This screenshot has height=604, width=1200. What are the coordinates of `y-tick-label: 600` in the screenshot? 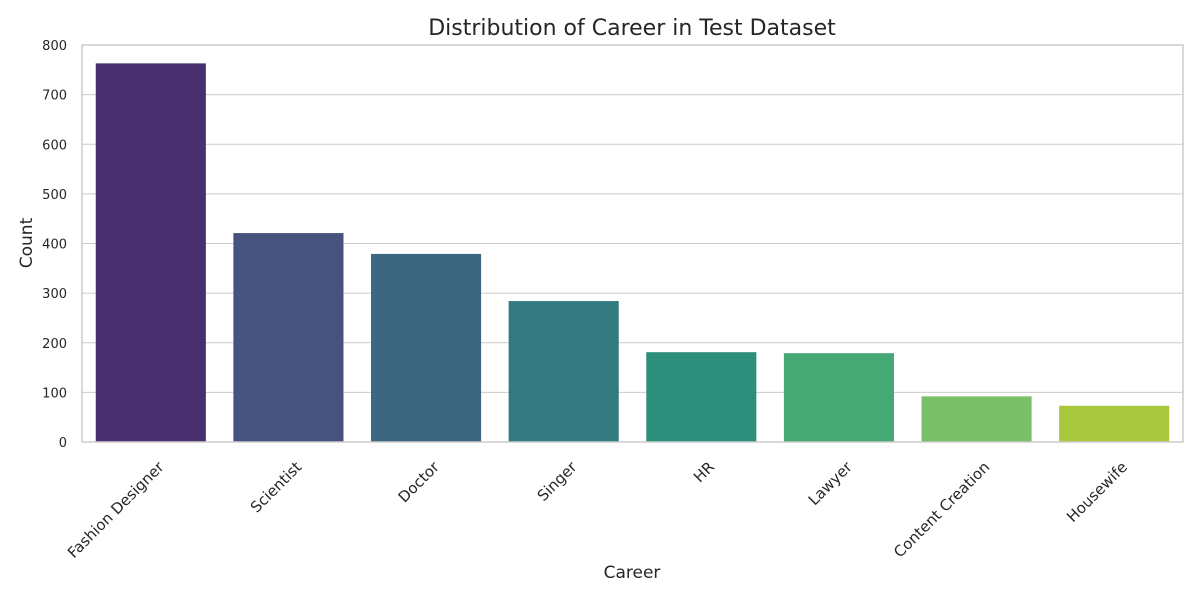 It's located at (54, 145).